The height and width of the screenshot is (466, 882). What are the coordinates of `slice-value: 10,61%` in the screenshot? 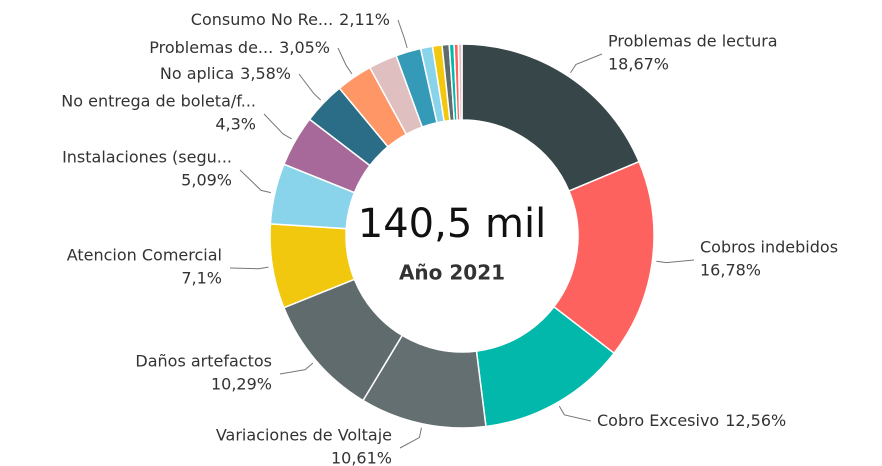 It's located at (361, 457).